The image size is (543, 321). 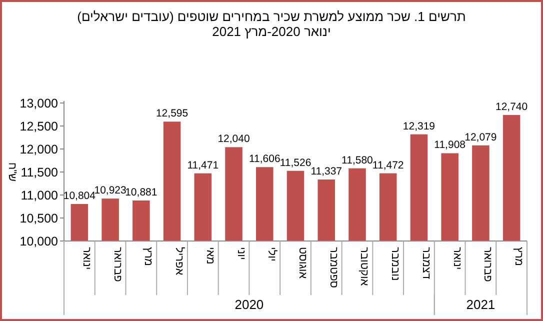 I want to click on data-label: 12,740, so click(x=512, y=106).